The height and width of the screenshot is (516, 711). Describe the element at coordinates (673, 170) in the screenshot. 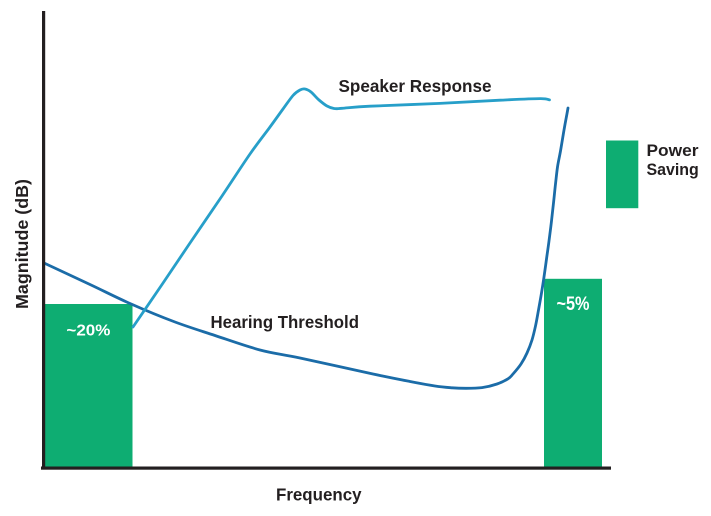

I see `svg-text: Saving` at that location.